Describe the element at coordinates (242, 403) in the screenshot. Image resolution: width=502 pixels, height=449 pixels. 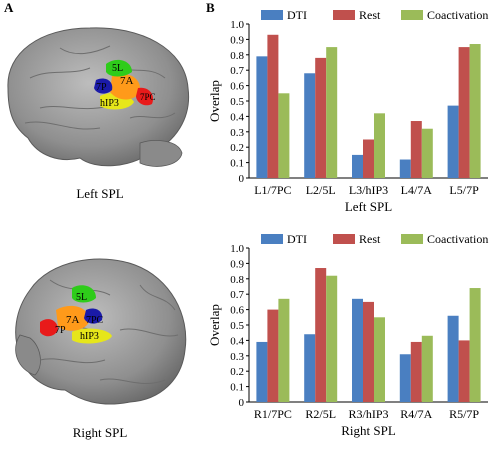
I see `right-y-tick-label: 0` at that location.